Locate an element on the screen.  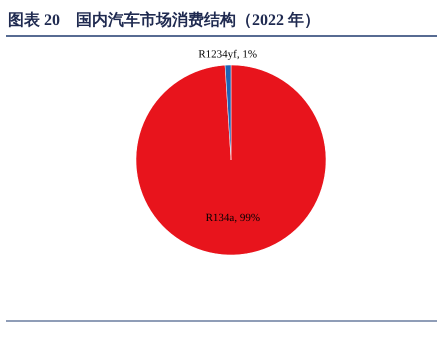
slice-label: R1234yf, 1% is located at coordinates (227, 54).